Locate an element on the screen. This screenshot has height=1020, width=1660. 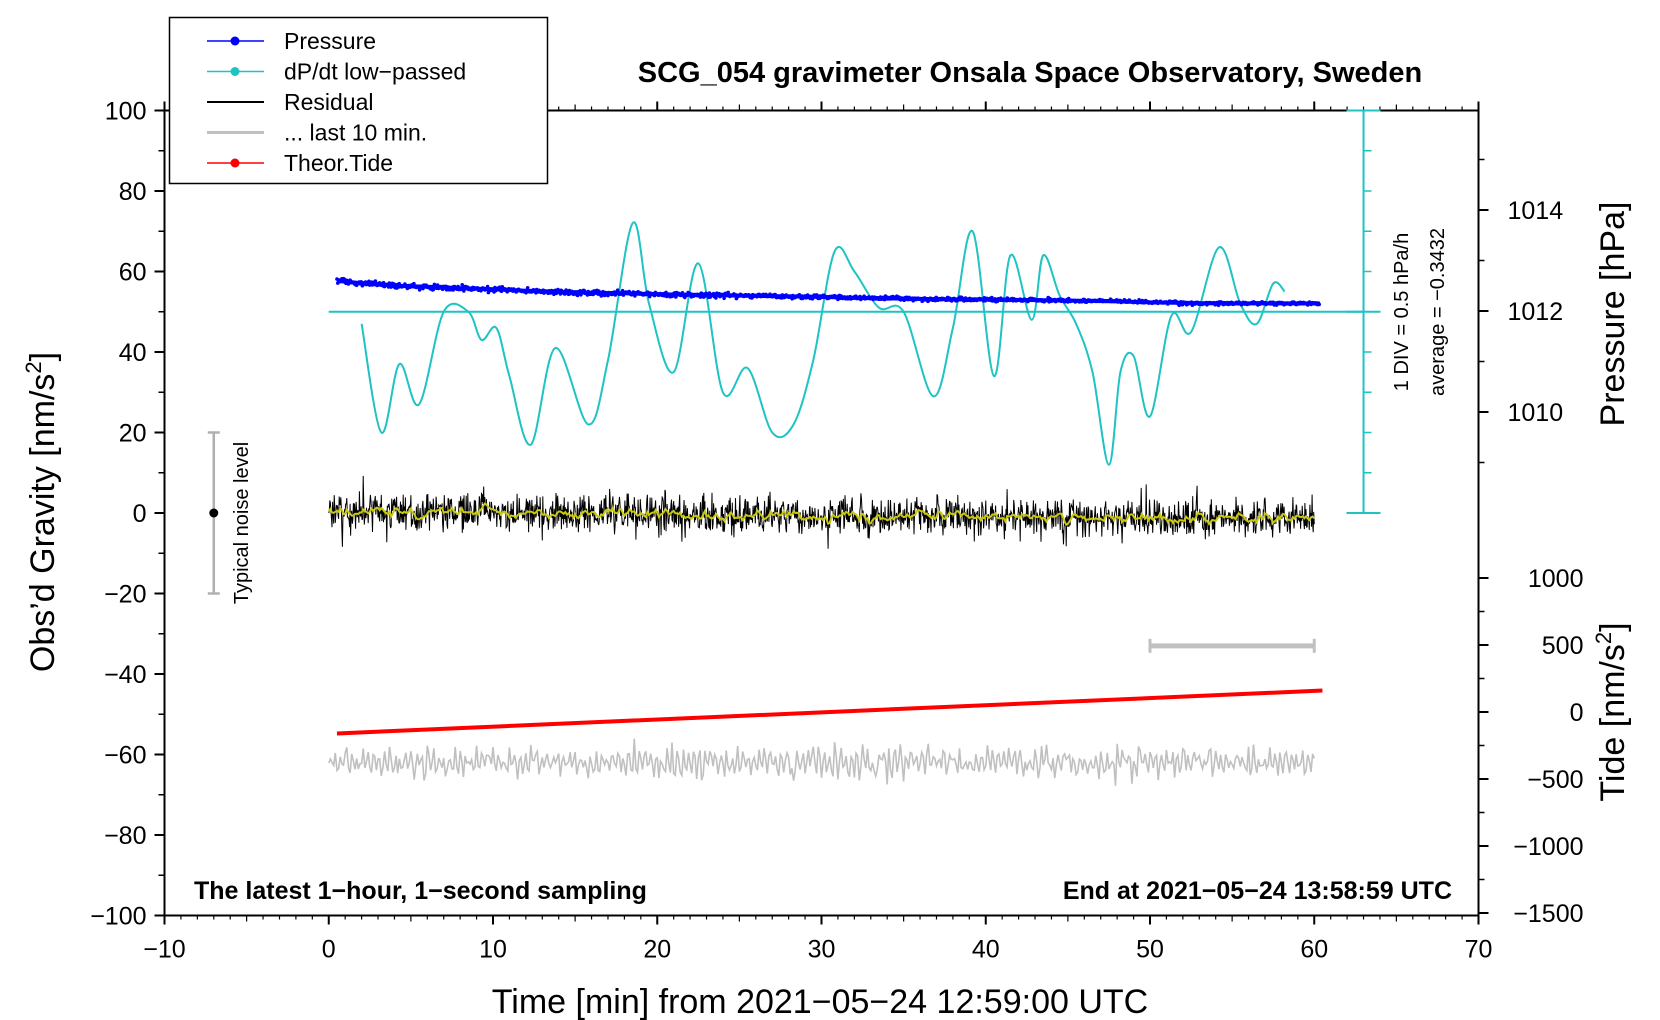
y-tick-label-left: −20 is located at coordinates (125, 595).